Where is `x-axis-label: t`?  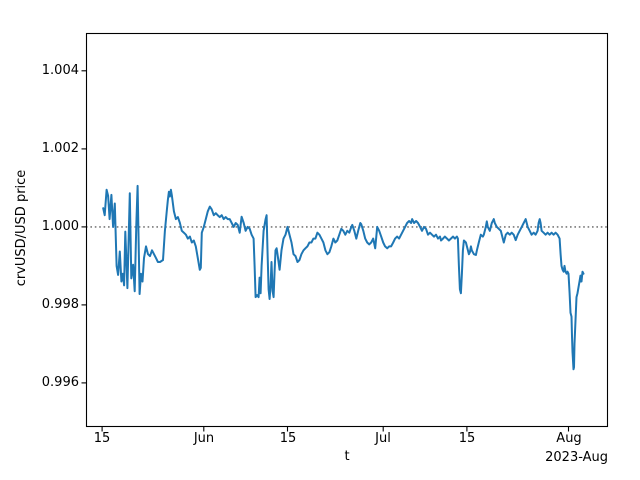 x-axis-label: t is located at coordinates (347, 456).